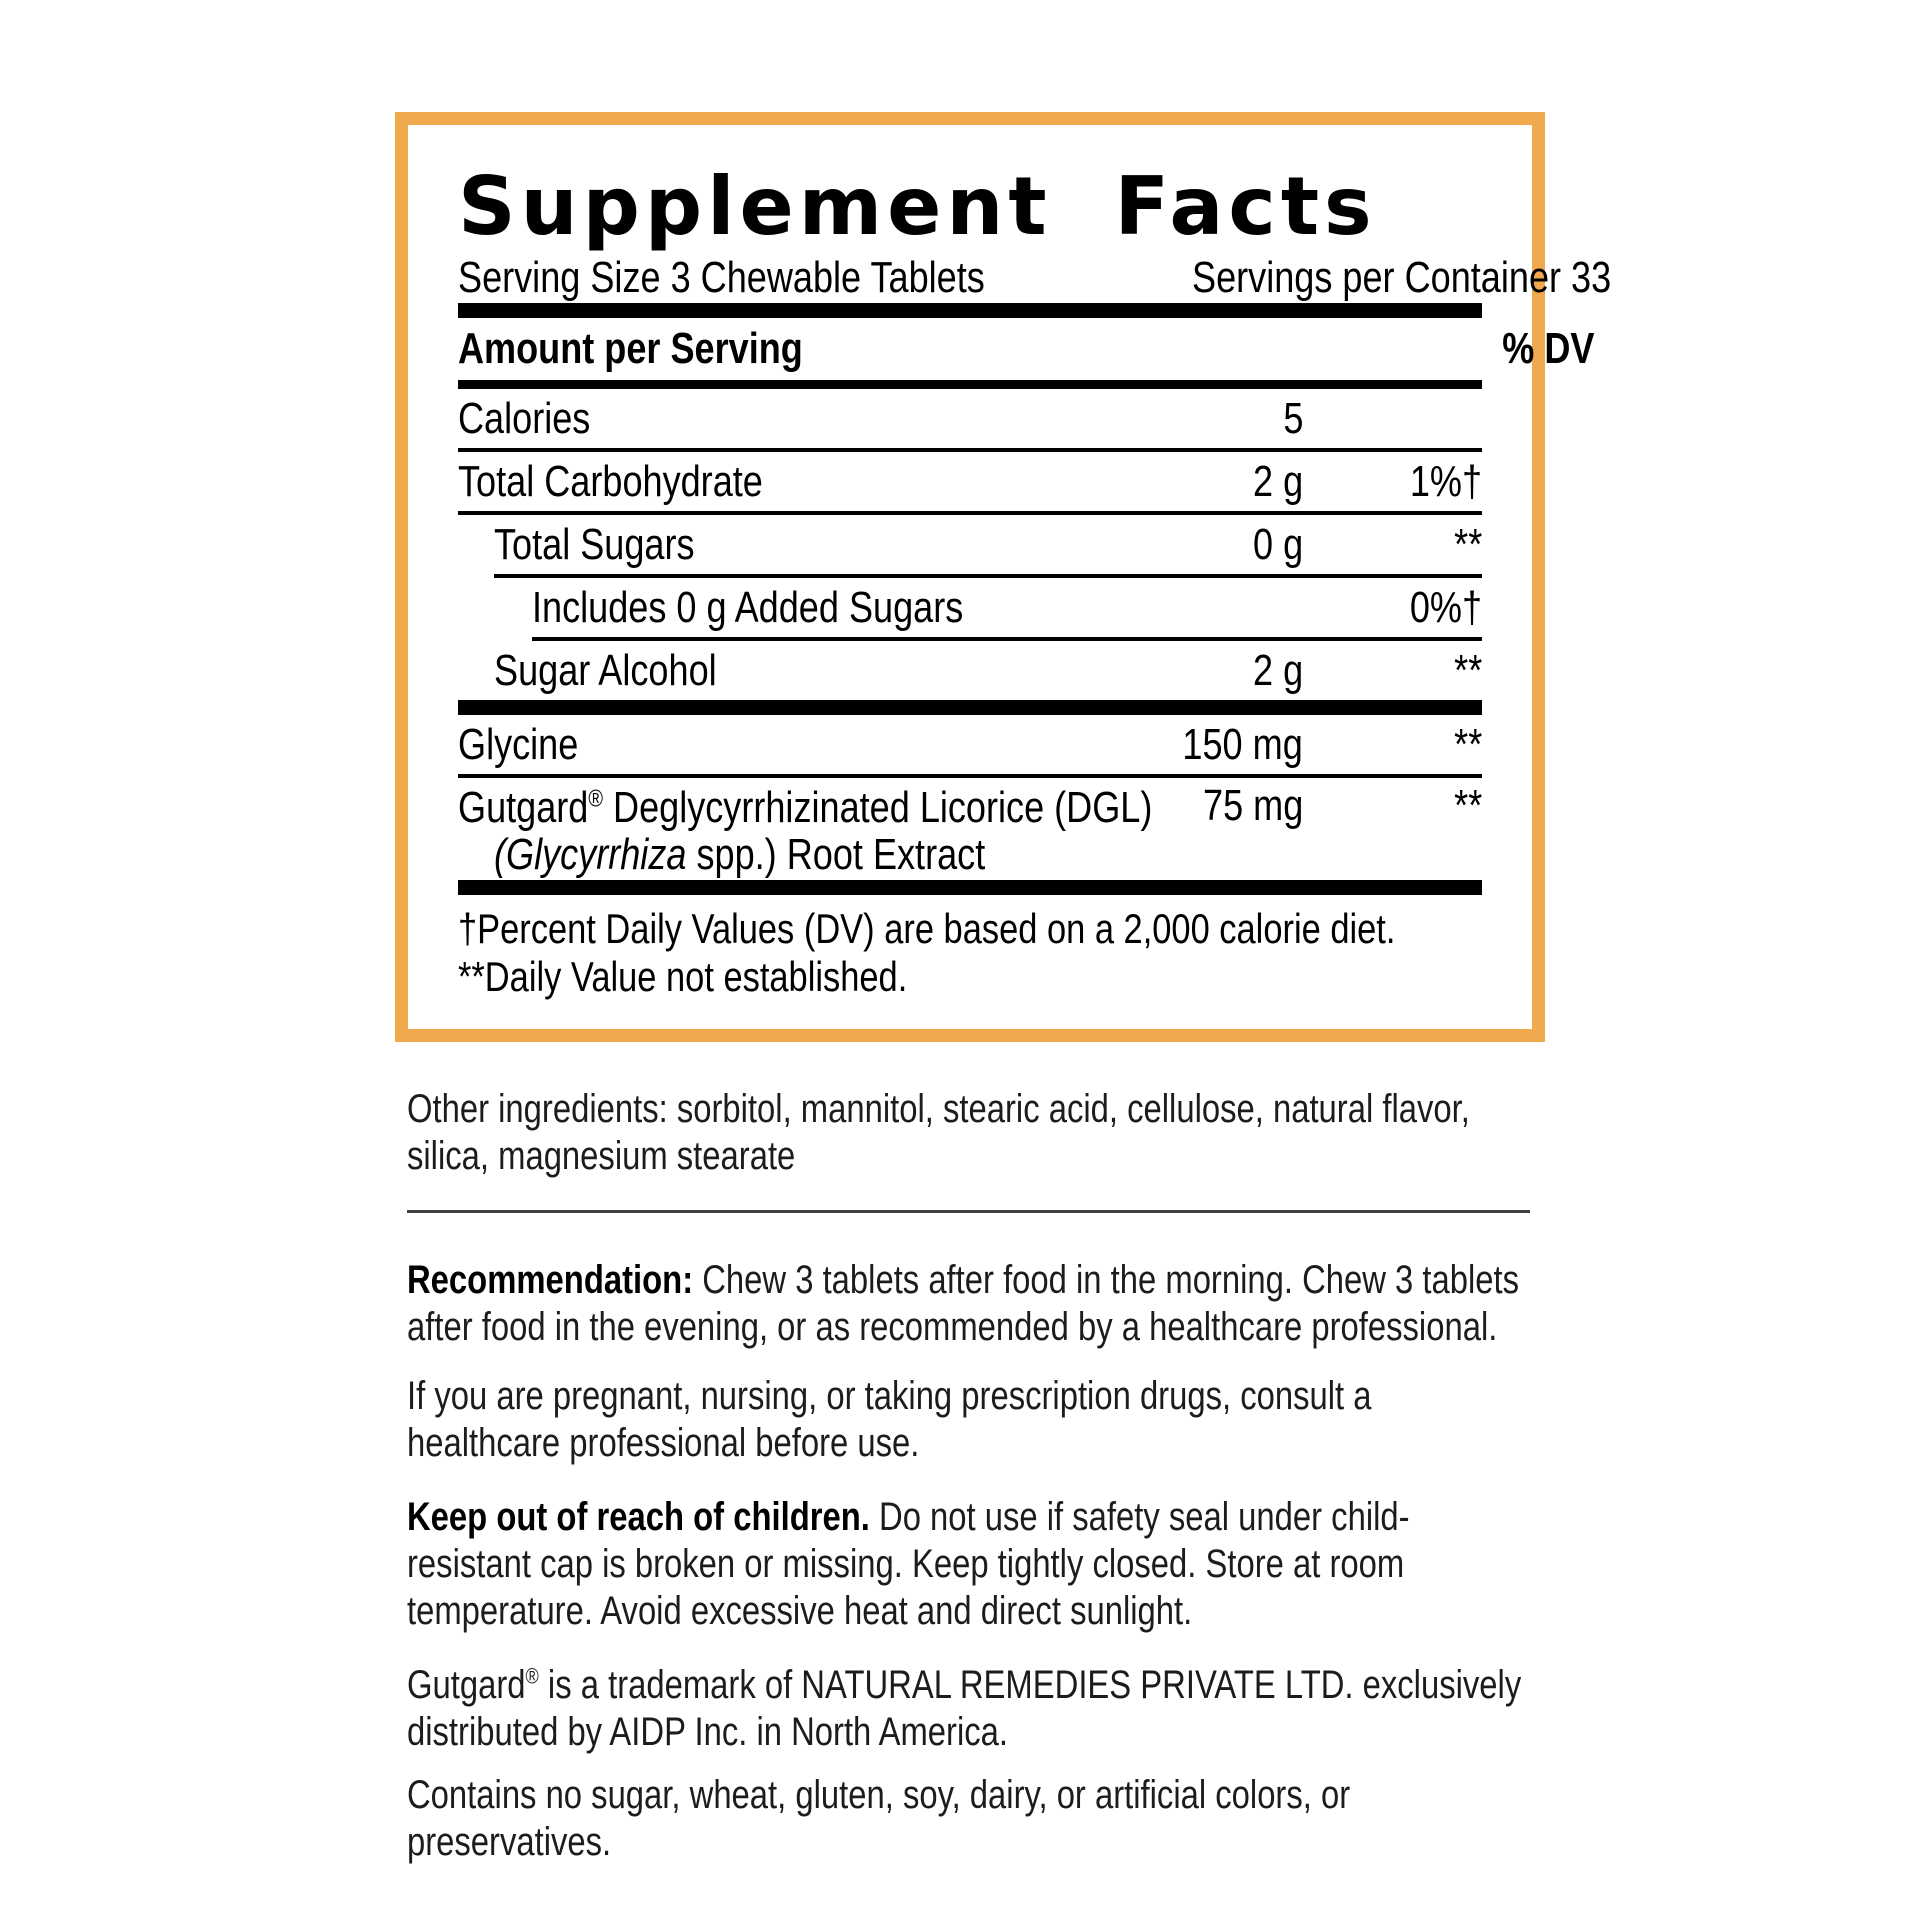 The width and height of the screenshot is (1920, 1920). Describe the element at coordinates (740, 854) in the screenshot. I see `row-name-line2: (Glycyrrhiza spp.) Root Extract` at that location.